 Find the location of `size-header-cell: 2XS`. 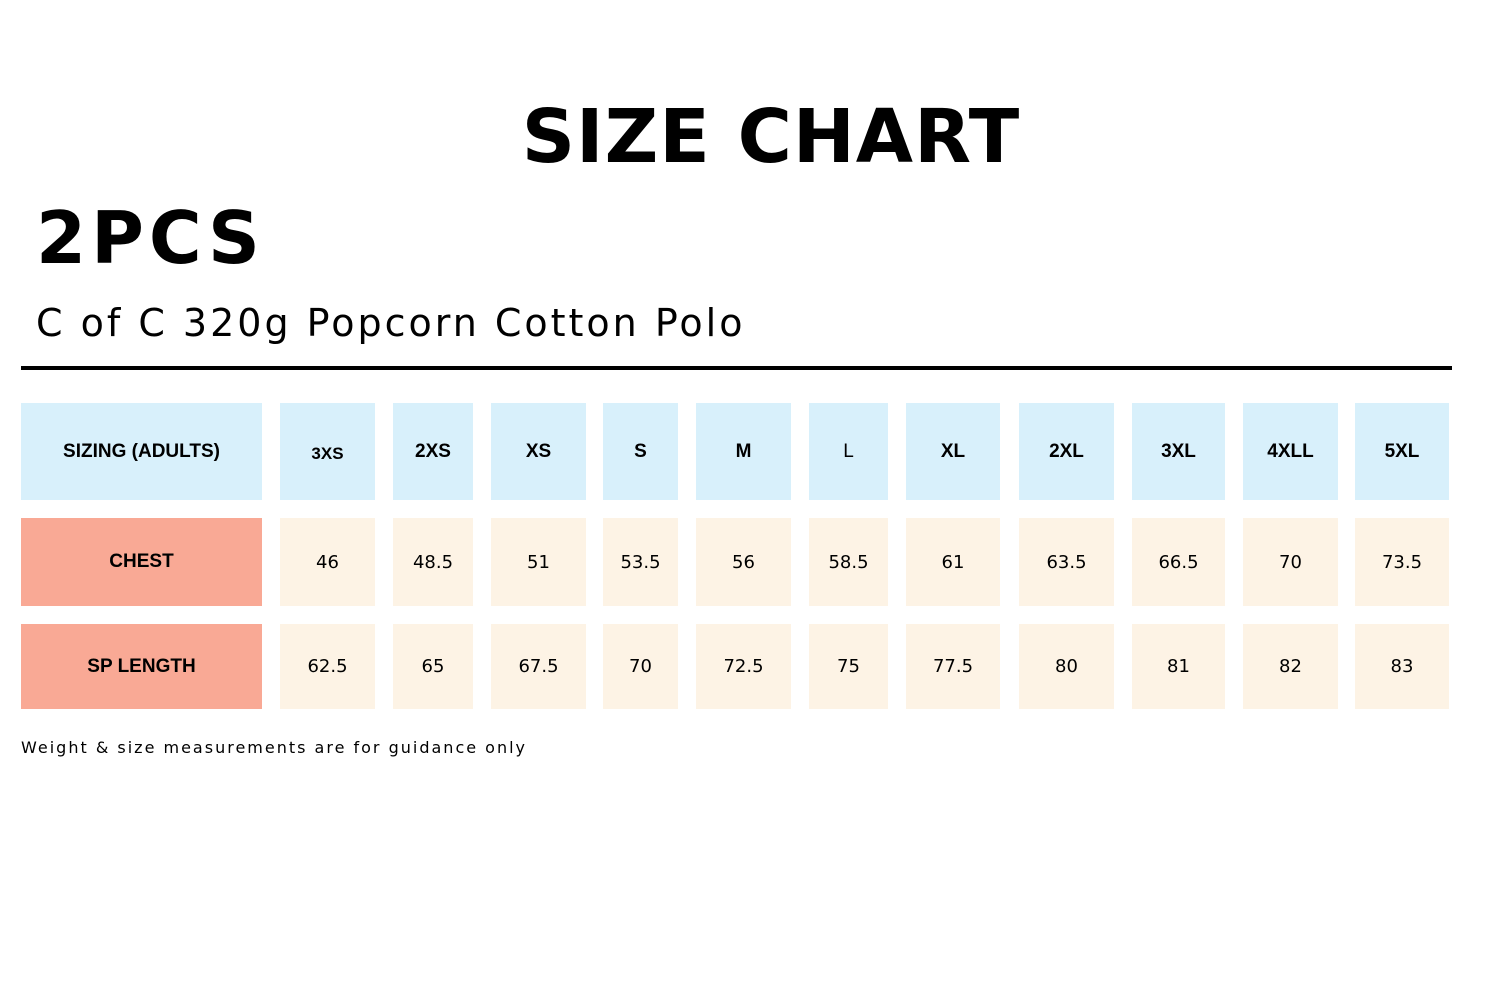

size-header-cell: 2XS is located at coordinates (433, 451).